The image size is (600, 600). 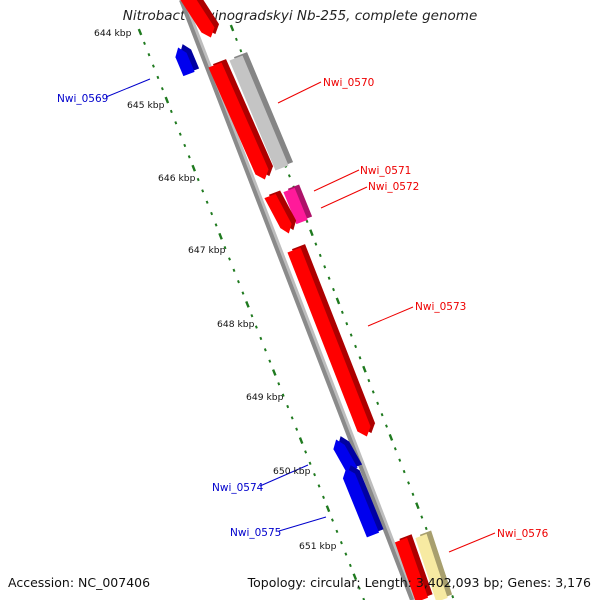 I want to click on gene-label-nwi-0573: Nwi_0573, so click(x=440, y=307).